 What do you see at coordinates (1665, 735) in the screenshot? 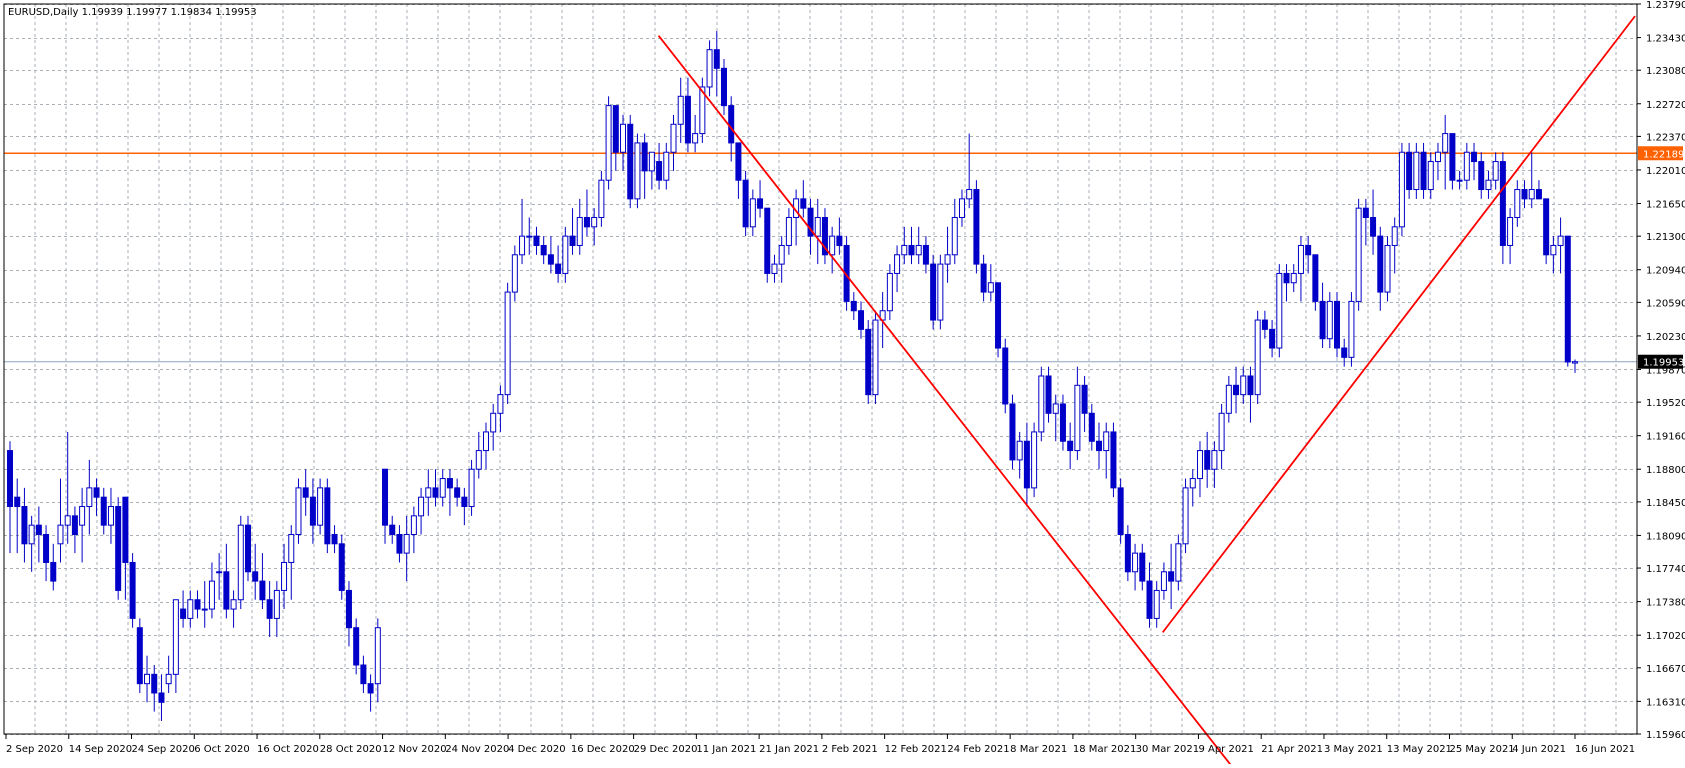
I see `y-tick-label: 1.15960` at bounding box center [1665, 735].